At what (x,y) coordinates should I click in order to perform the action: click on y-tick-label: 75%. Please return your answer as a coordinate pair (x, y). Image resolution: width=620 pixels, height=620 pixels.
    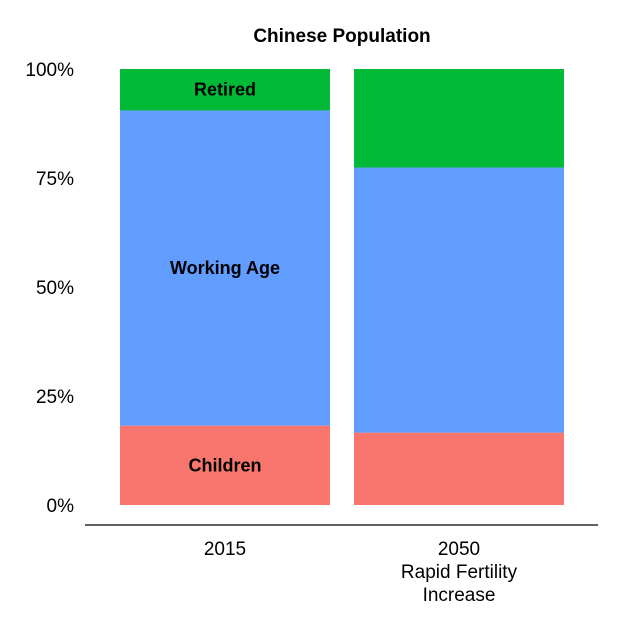
    Looking at the image, I should click on (55, 179).